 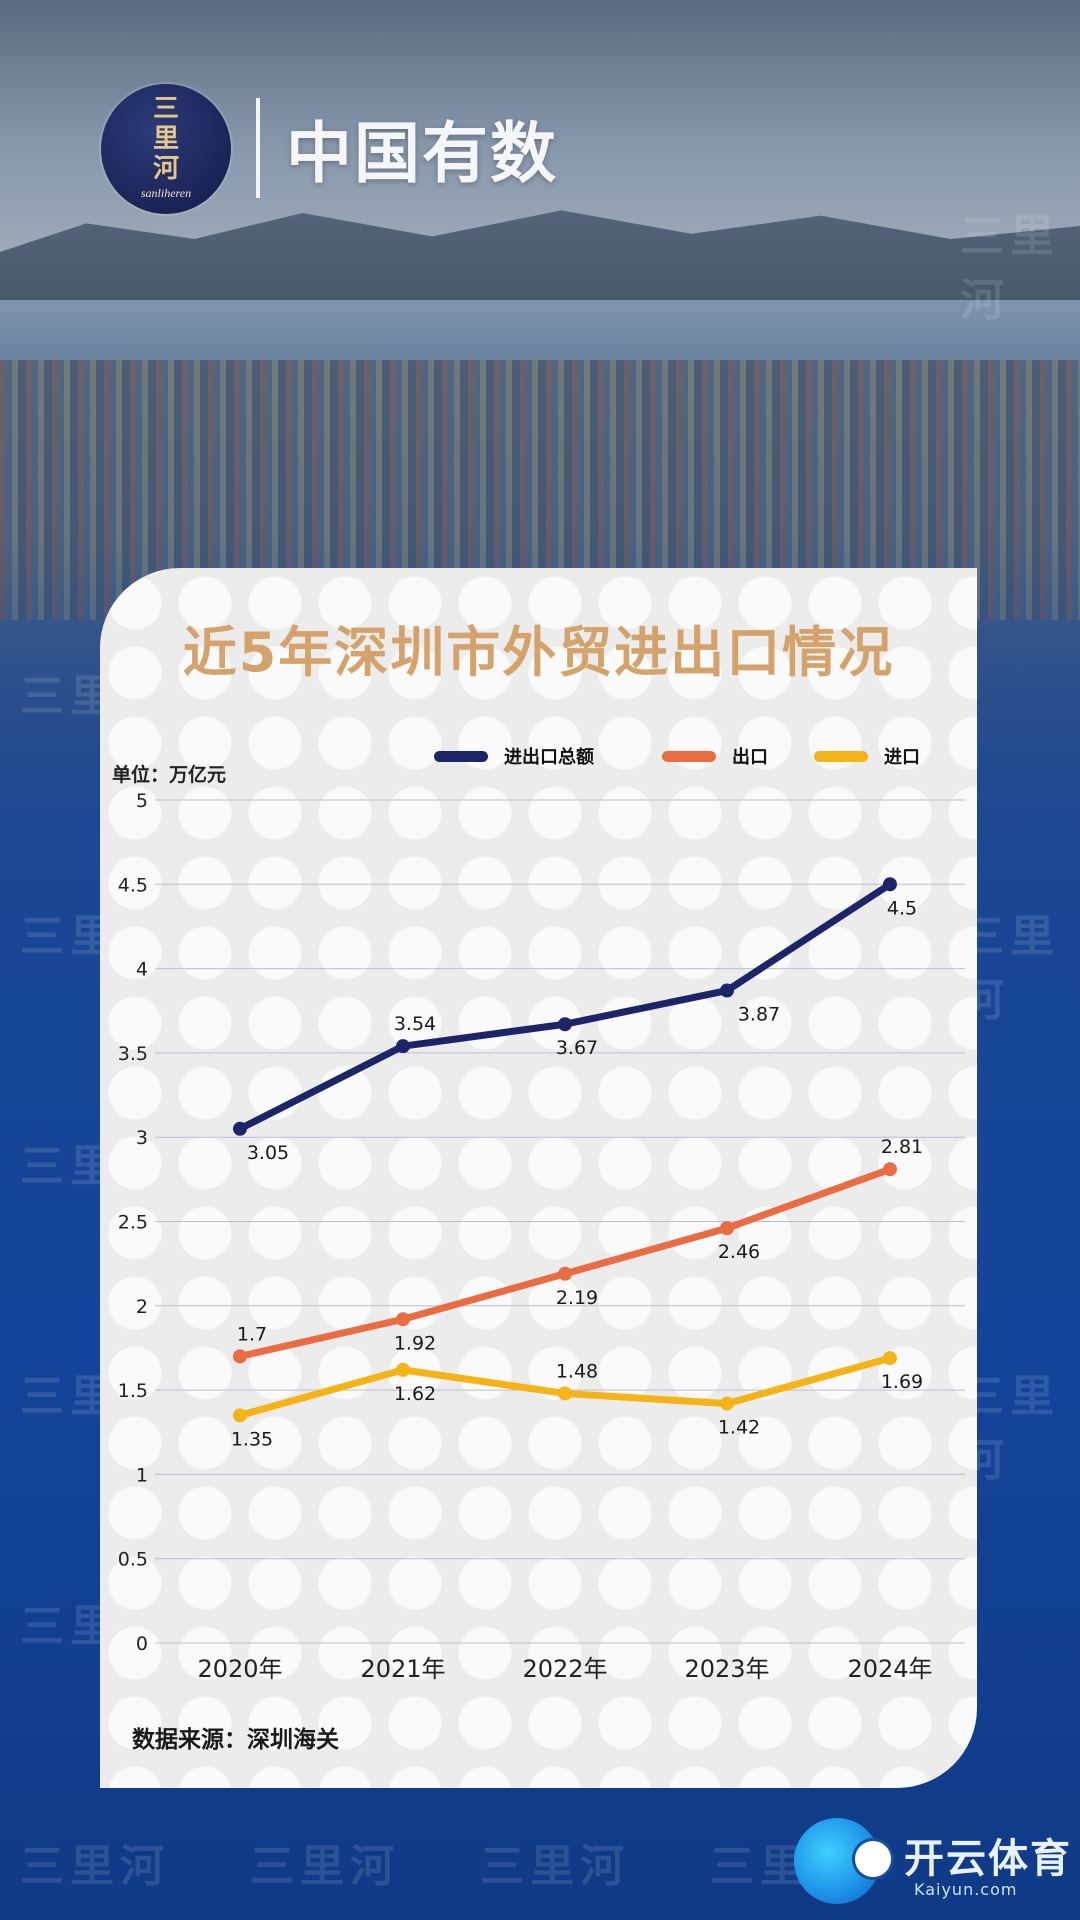 What do you see at coordinates (565, 1262) in the screenshot?
I see `series-line-export` at bounding box center [565, 1262].